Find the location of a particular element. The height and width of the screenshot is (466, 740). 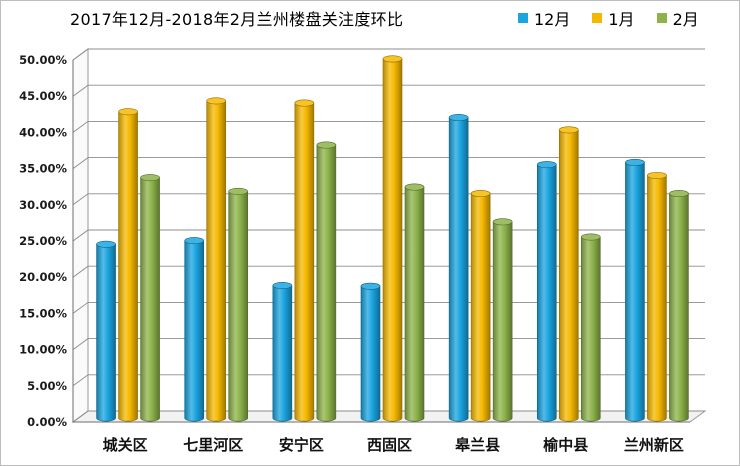

y-tick-label: 5.00% is located at coordinates (47, 386).